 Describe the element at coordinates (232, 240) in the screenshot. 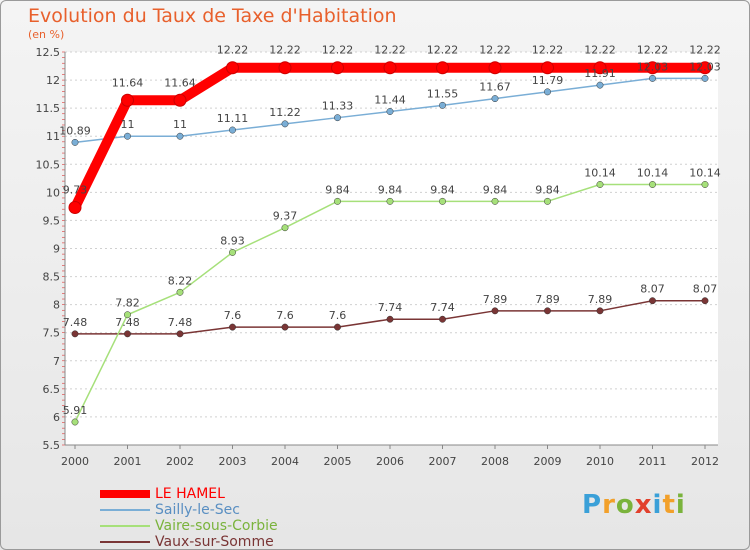

I see `data-label: 8.93` at that location.